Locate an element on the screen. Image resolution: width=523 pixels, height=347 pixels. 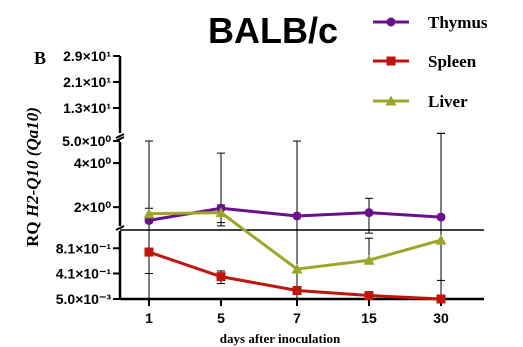
y-tick-label: 2.1×10¹ is located at coordinates (87, 82).